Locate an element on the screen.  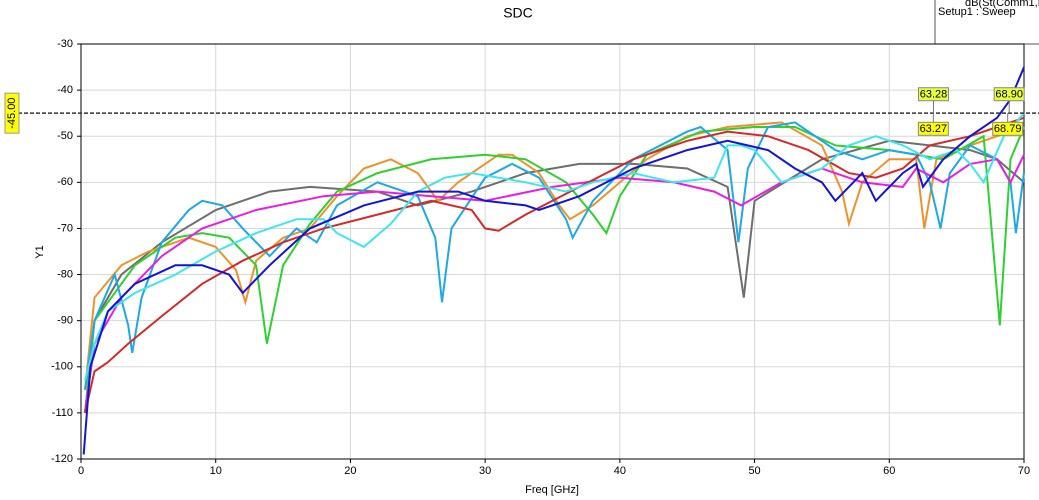
x-tick-label: 50 is located at coordinates (754, 471).